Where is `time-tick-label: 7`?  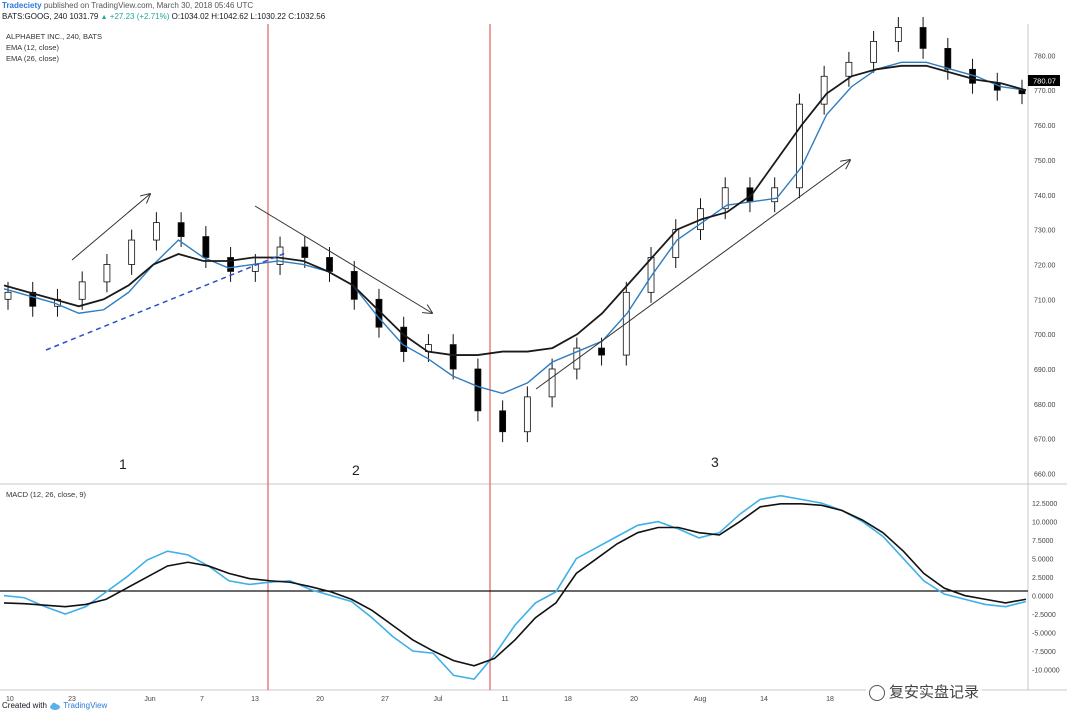 time-tick-label: 7 is located at coordinates (202, 699).